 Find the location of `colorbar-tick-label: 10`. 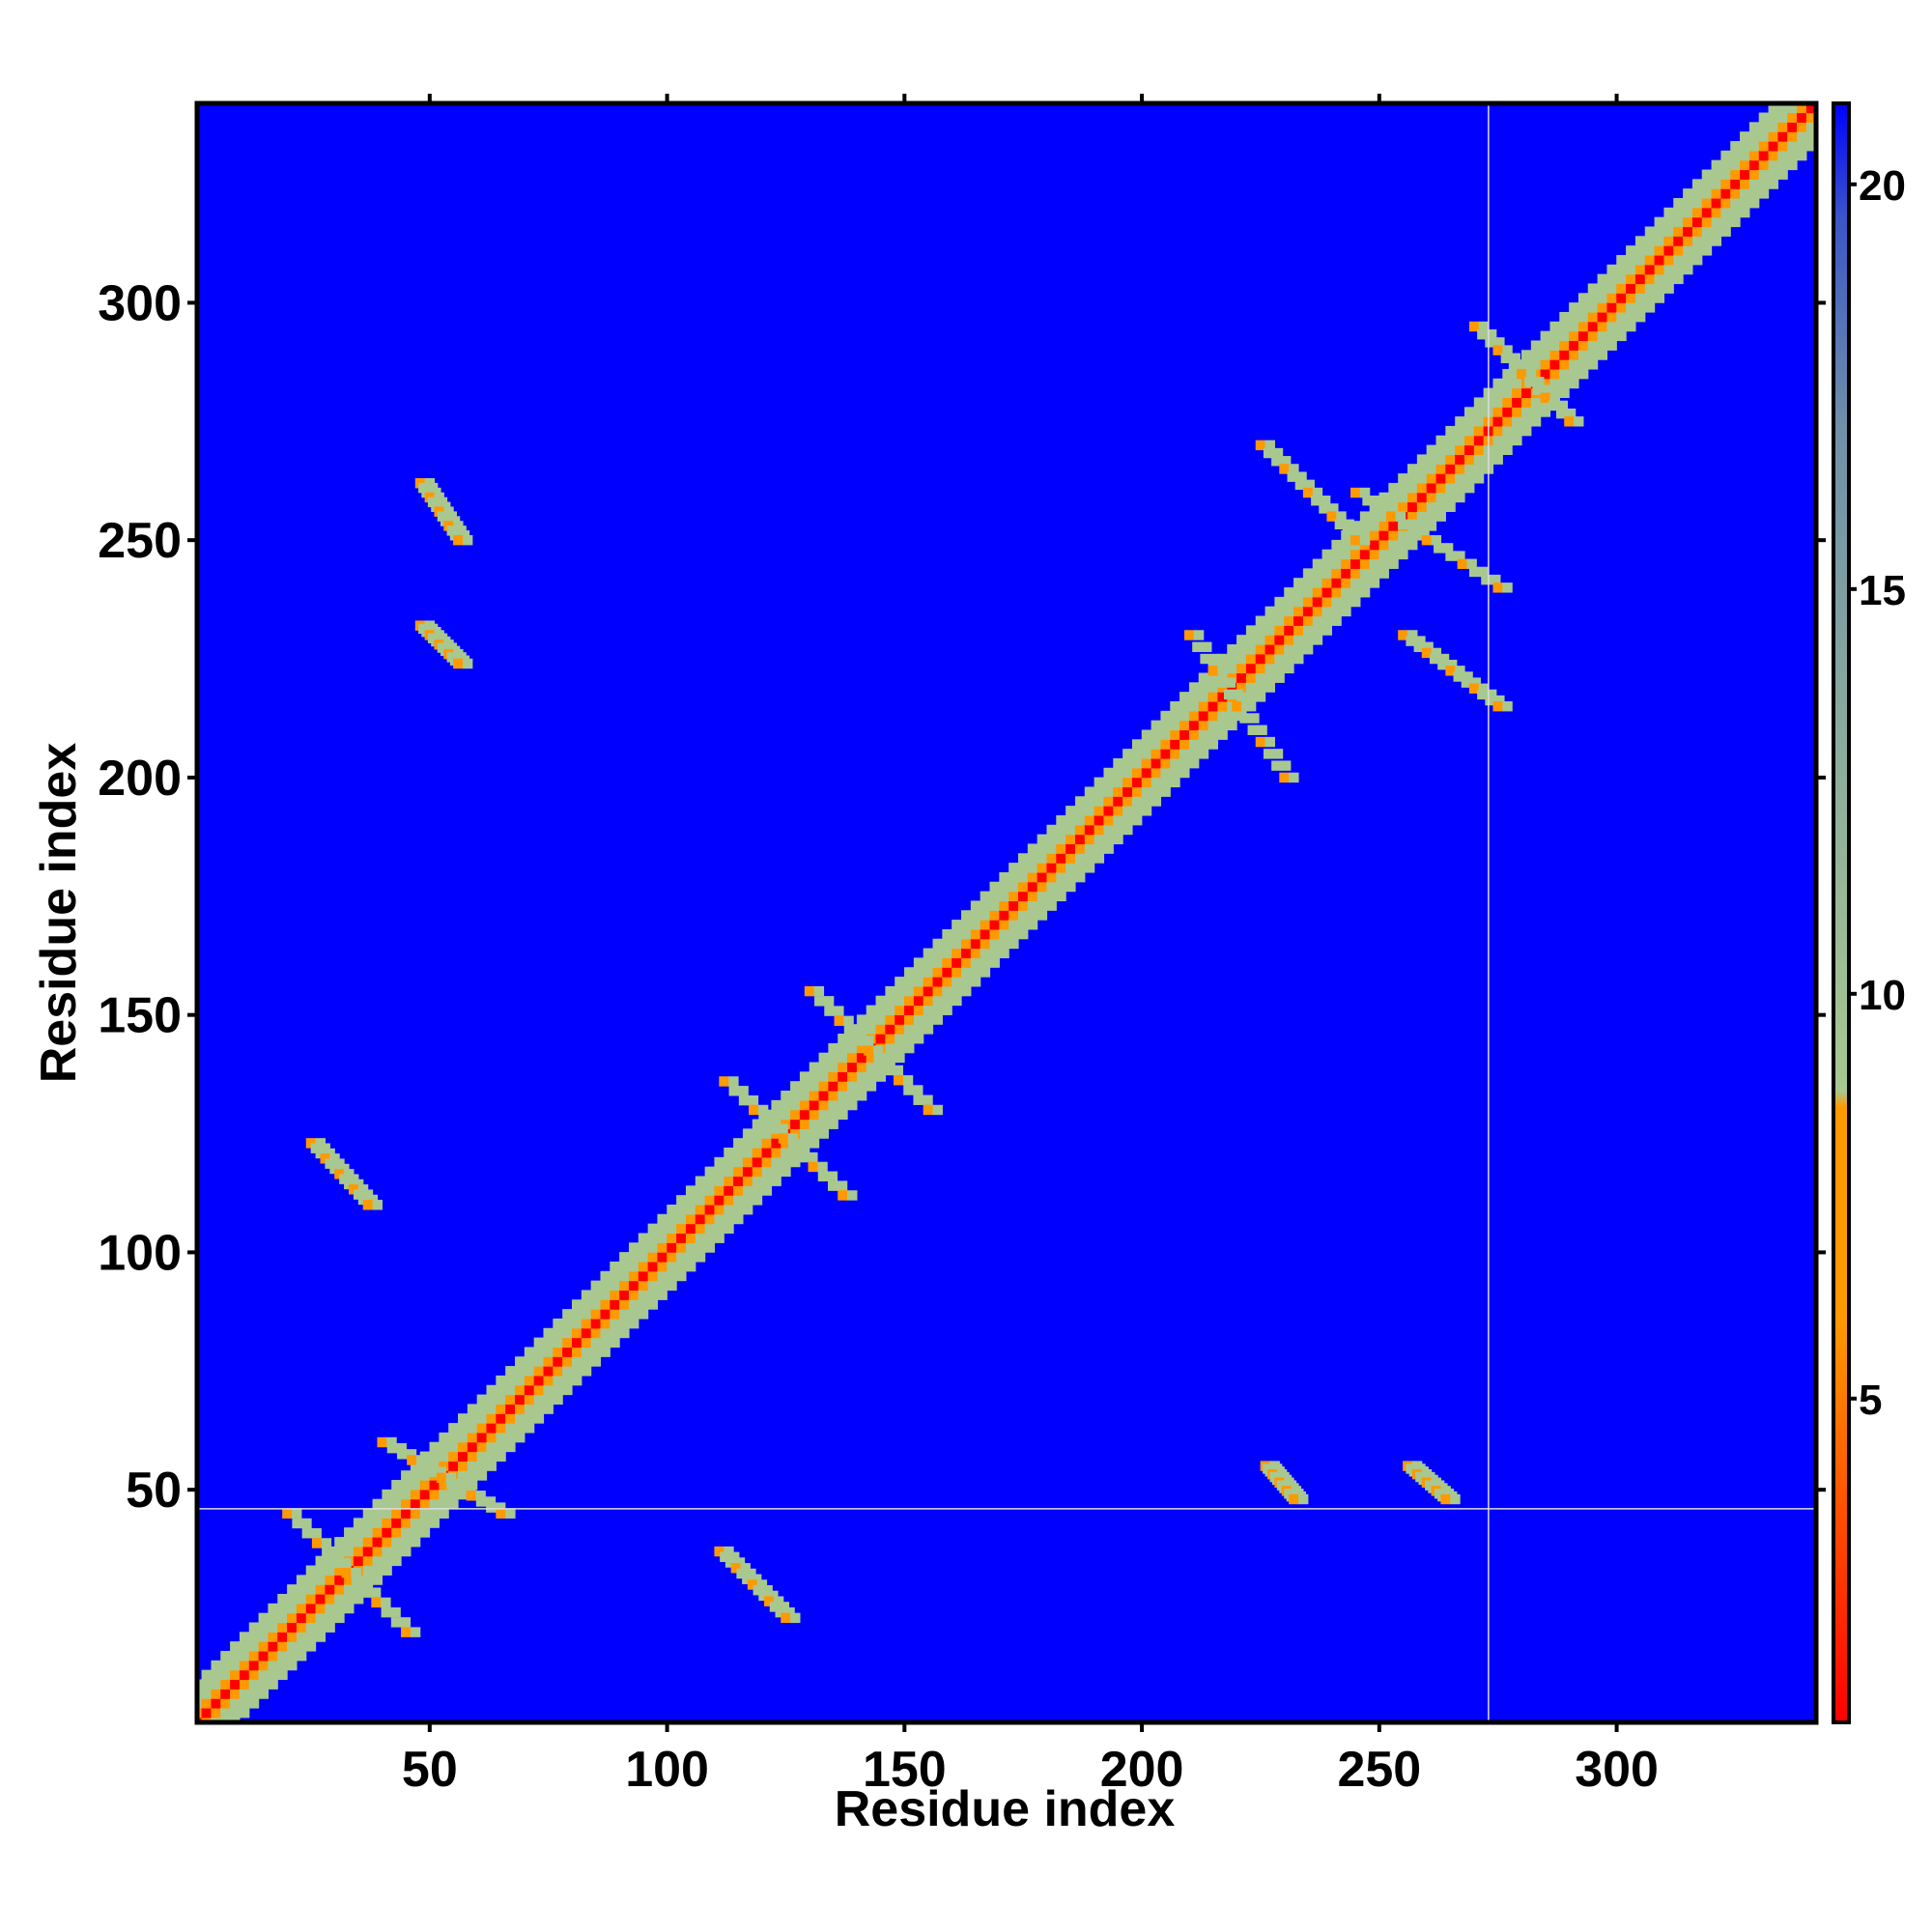

colorbar-tick-label: 10 is located at coordinates (1882, 995).